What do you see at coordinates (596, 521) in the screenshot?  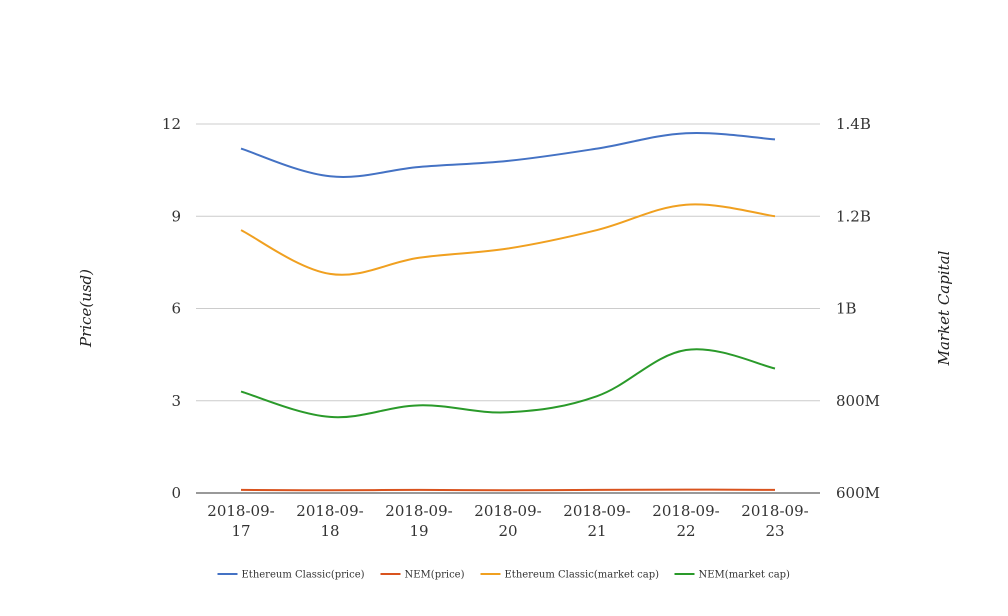 I see `x-tick-label: 2018-09-21` at bounding box center [596, 521].